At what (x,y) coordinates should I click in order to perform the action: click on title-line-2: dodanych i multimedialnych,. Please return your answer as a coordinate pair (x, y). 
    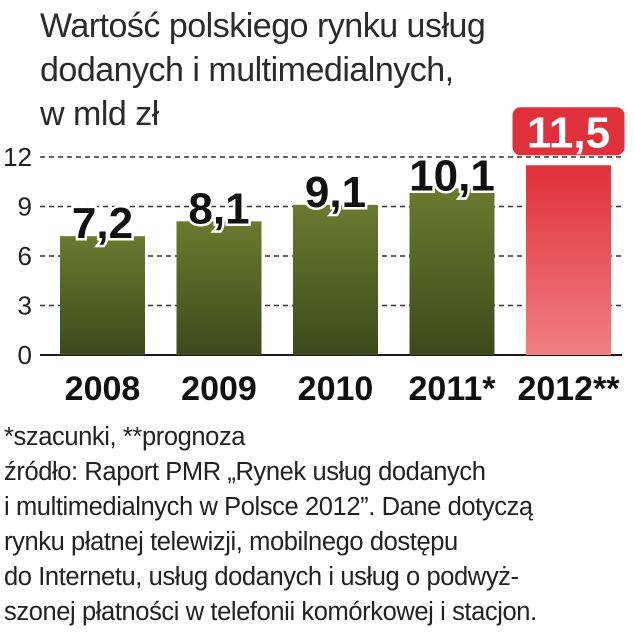
    Looking at the image, I should click on (247, 70).